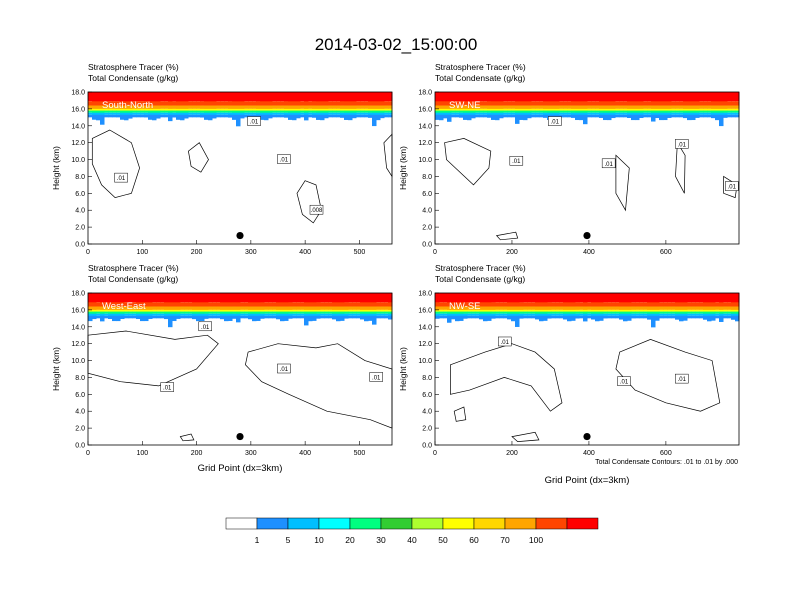 This screenshot has height=612, width=792. What do you see at coordinates (396, 44) in the screenshot?
I see `figure-title: 2014-03-02_15:00:00` at bounding box center [396, 44].